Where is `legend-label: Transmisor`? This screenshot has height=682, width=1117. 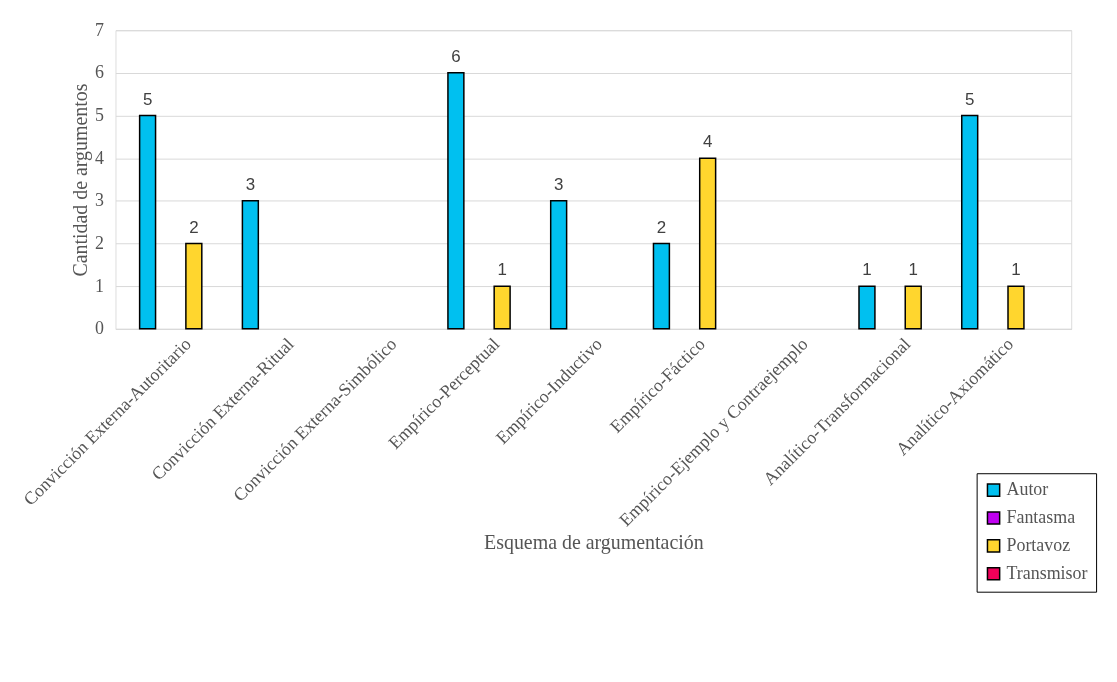
legend-label: Transmisor is located at coordinates (1047, 572).